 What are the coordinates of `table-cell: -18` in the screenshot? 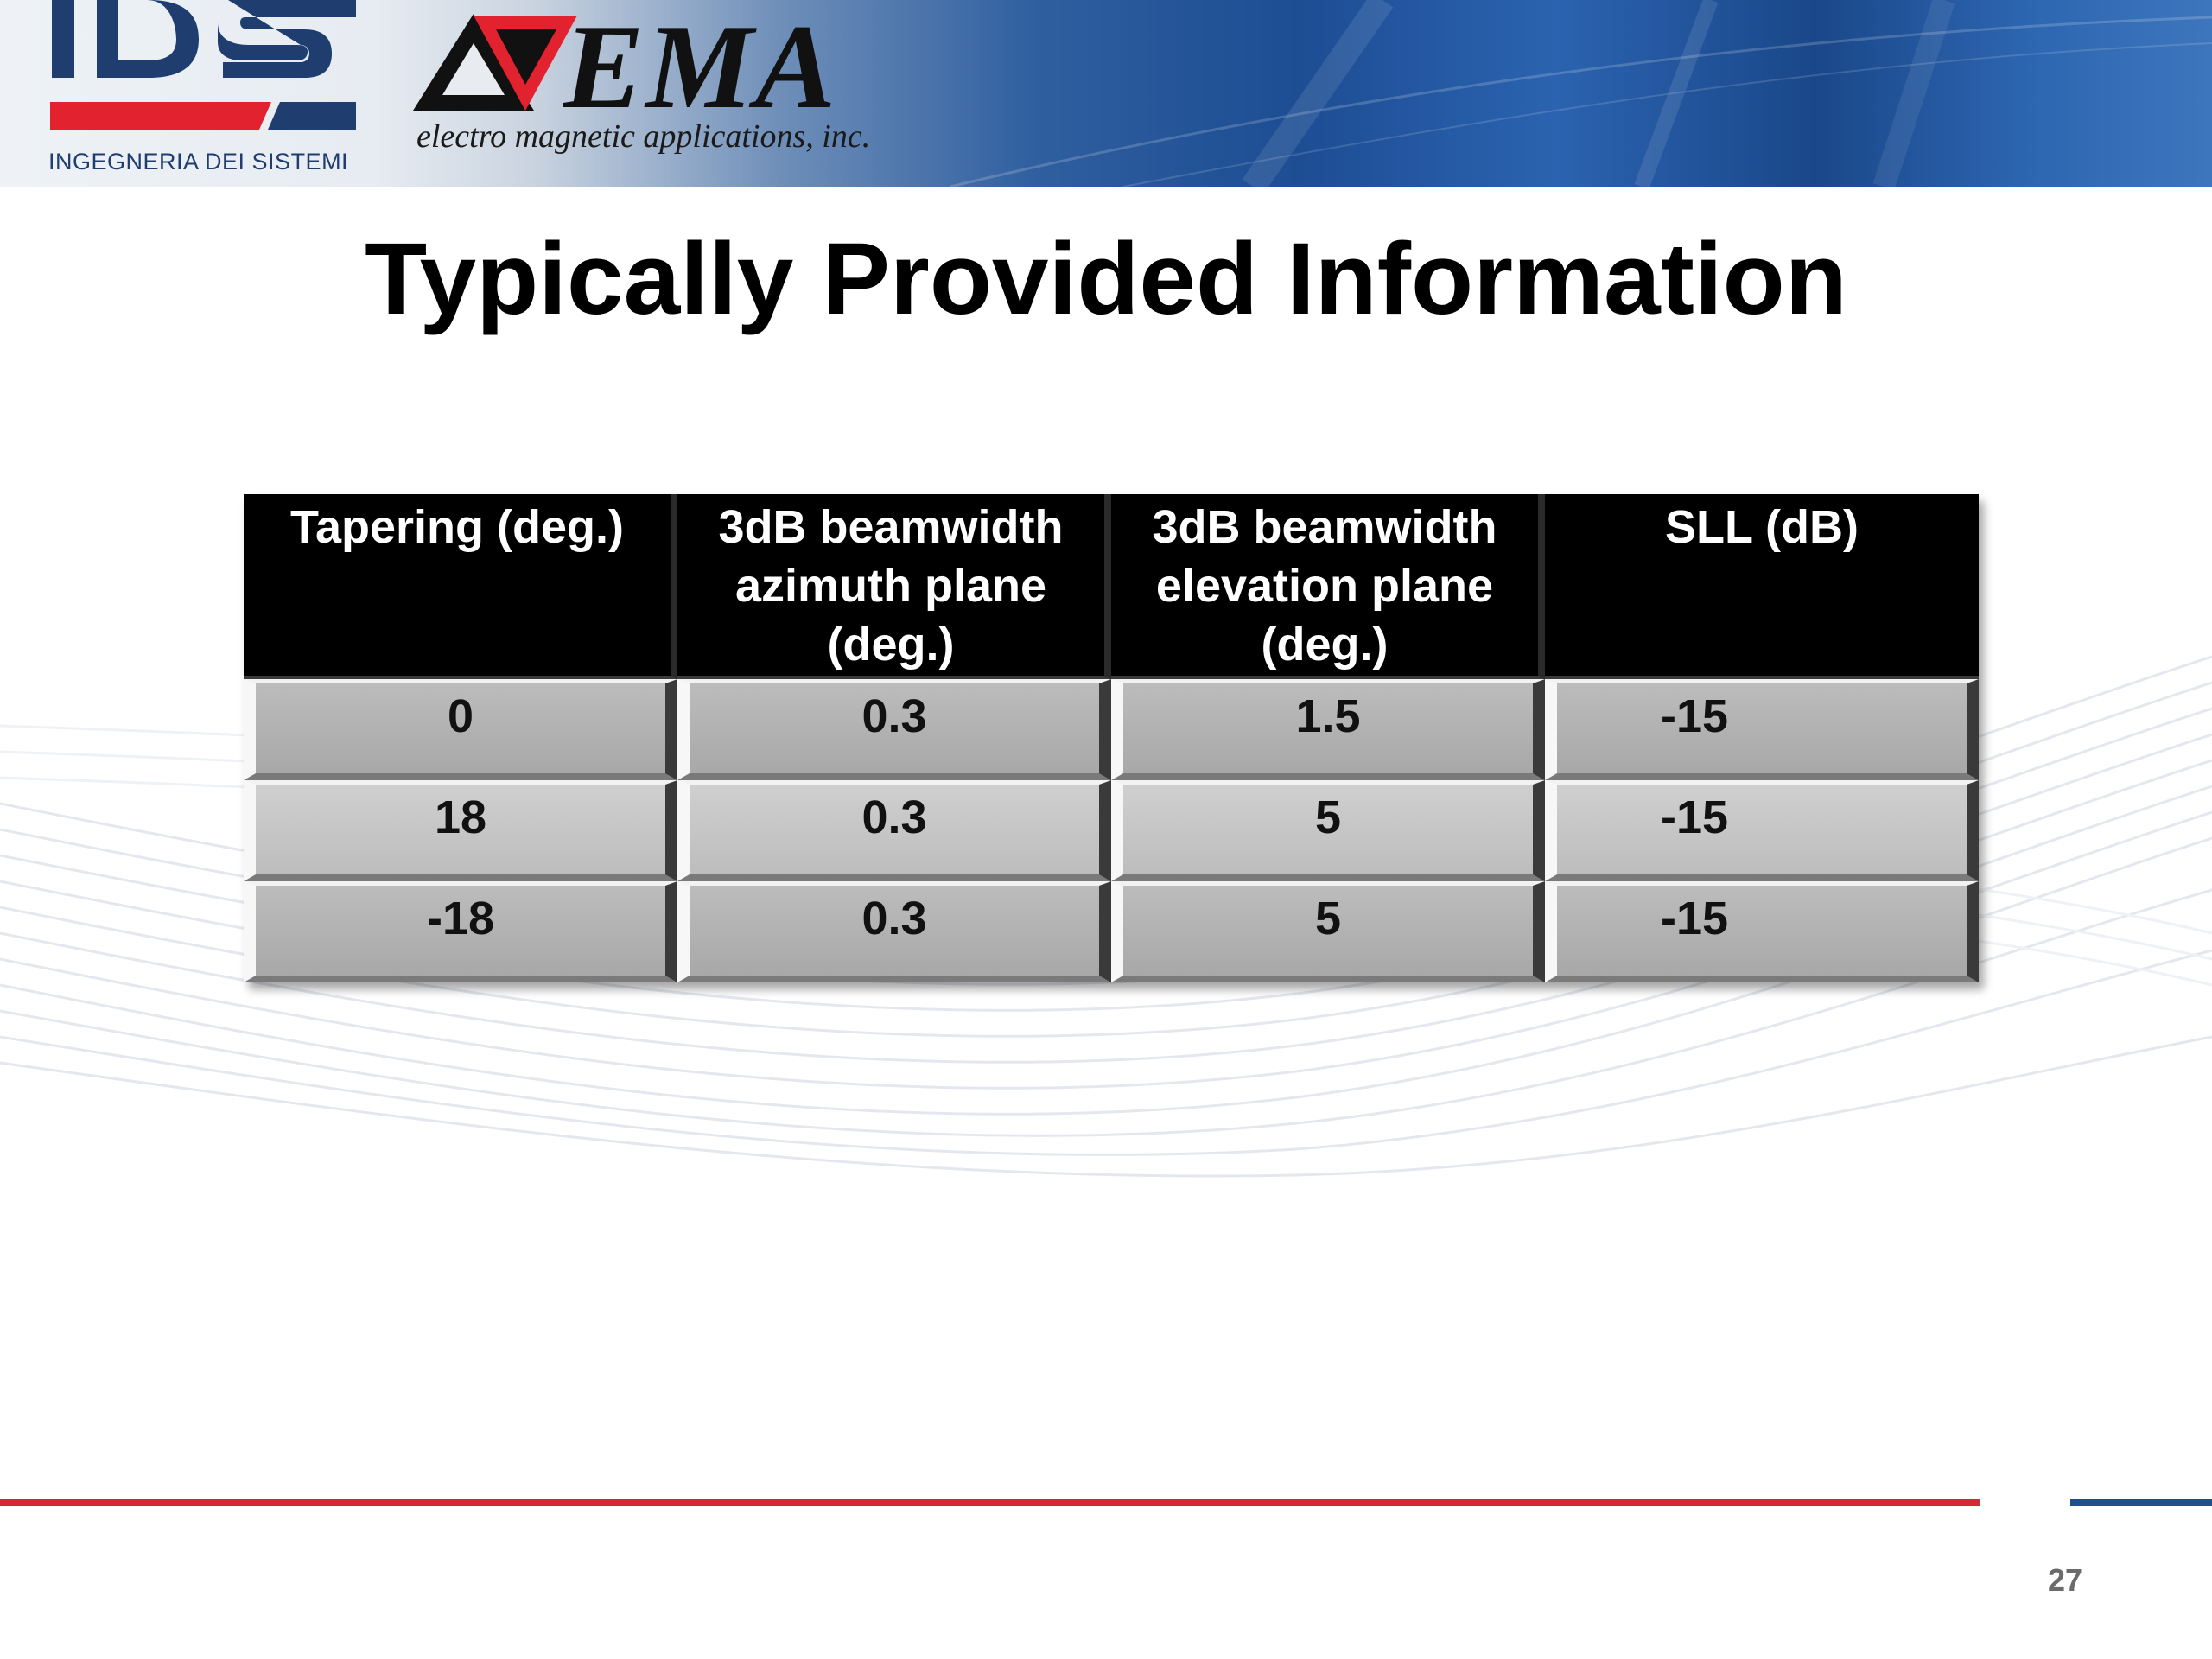 It's located at (460, 932).